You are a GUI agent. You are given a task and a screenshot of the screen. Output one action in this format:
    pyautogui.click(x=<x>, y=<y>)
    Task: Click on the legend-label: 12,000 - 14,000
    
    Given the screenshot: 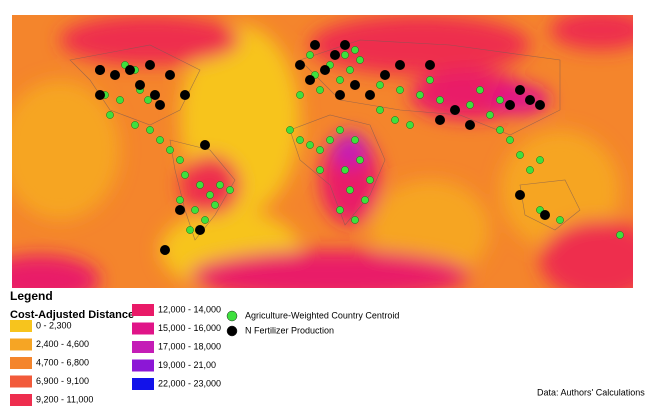 What is the action you would take?
    pyautogui.click(x=189, y=309)
    